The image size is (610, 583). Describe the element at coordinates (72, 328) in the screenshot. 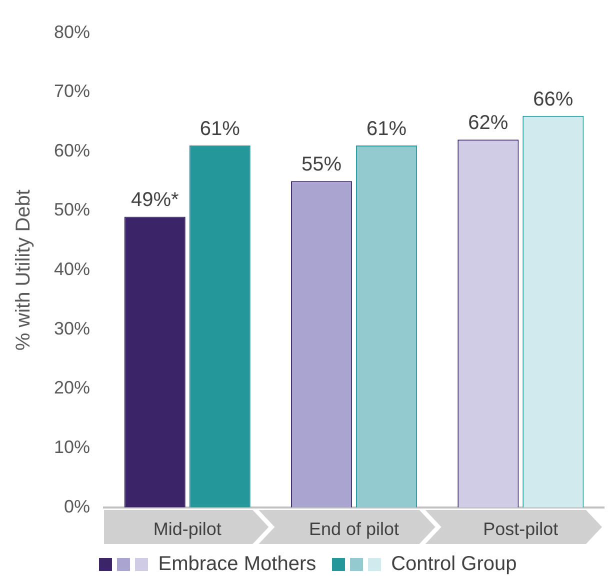

I see `y-tick-label: 30%` at that location.